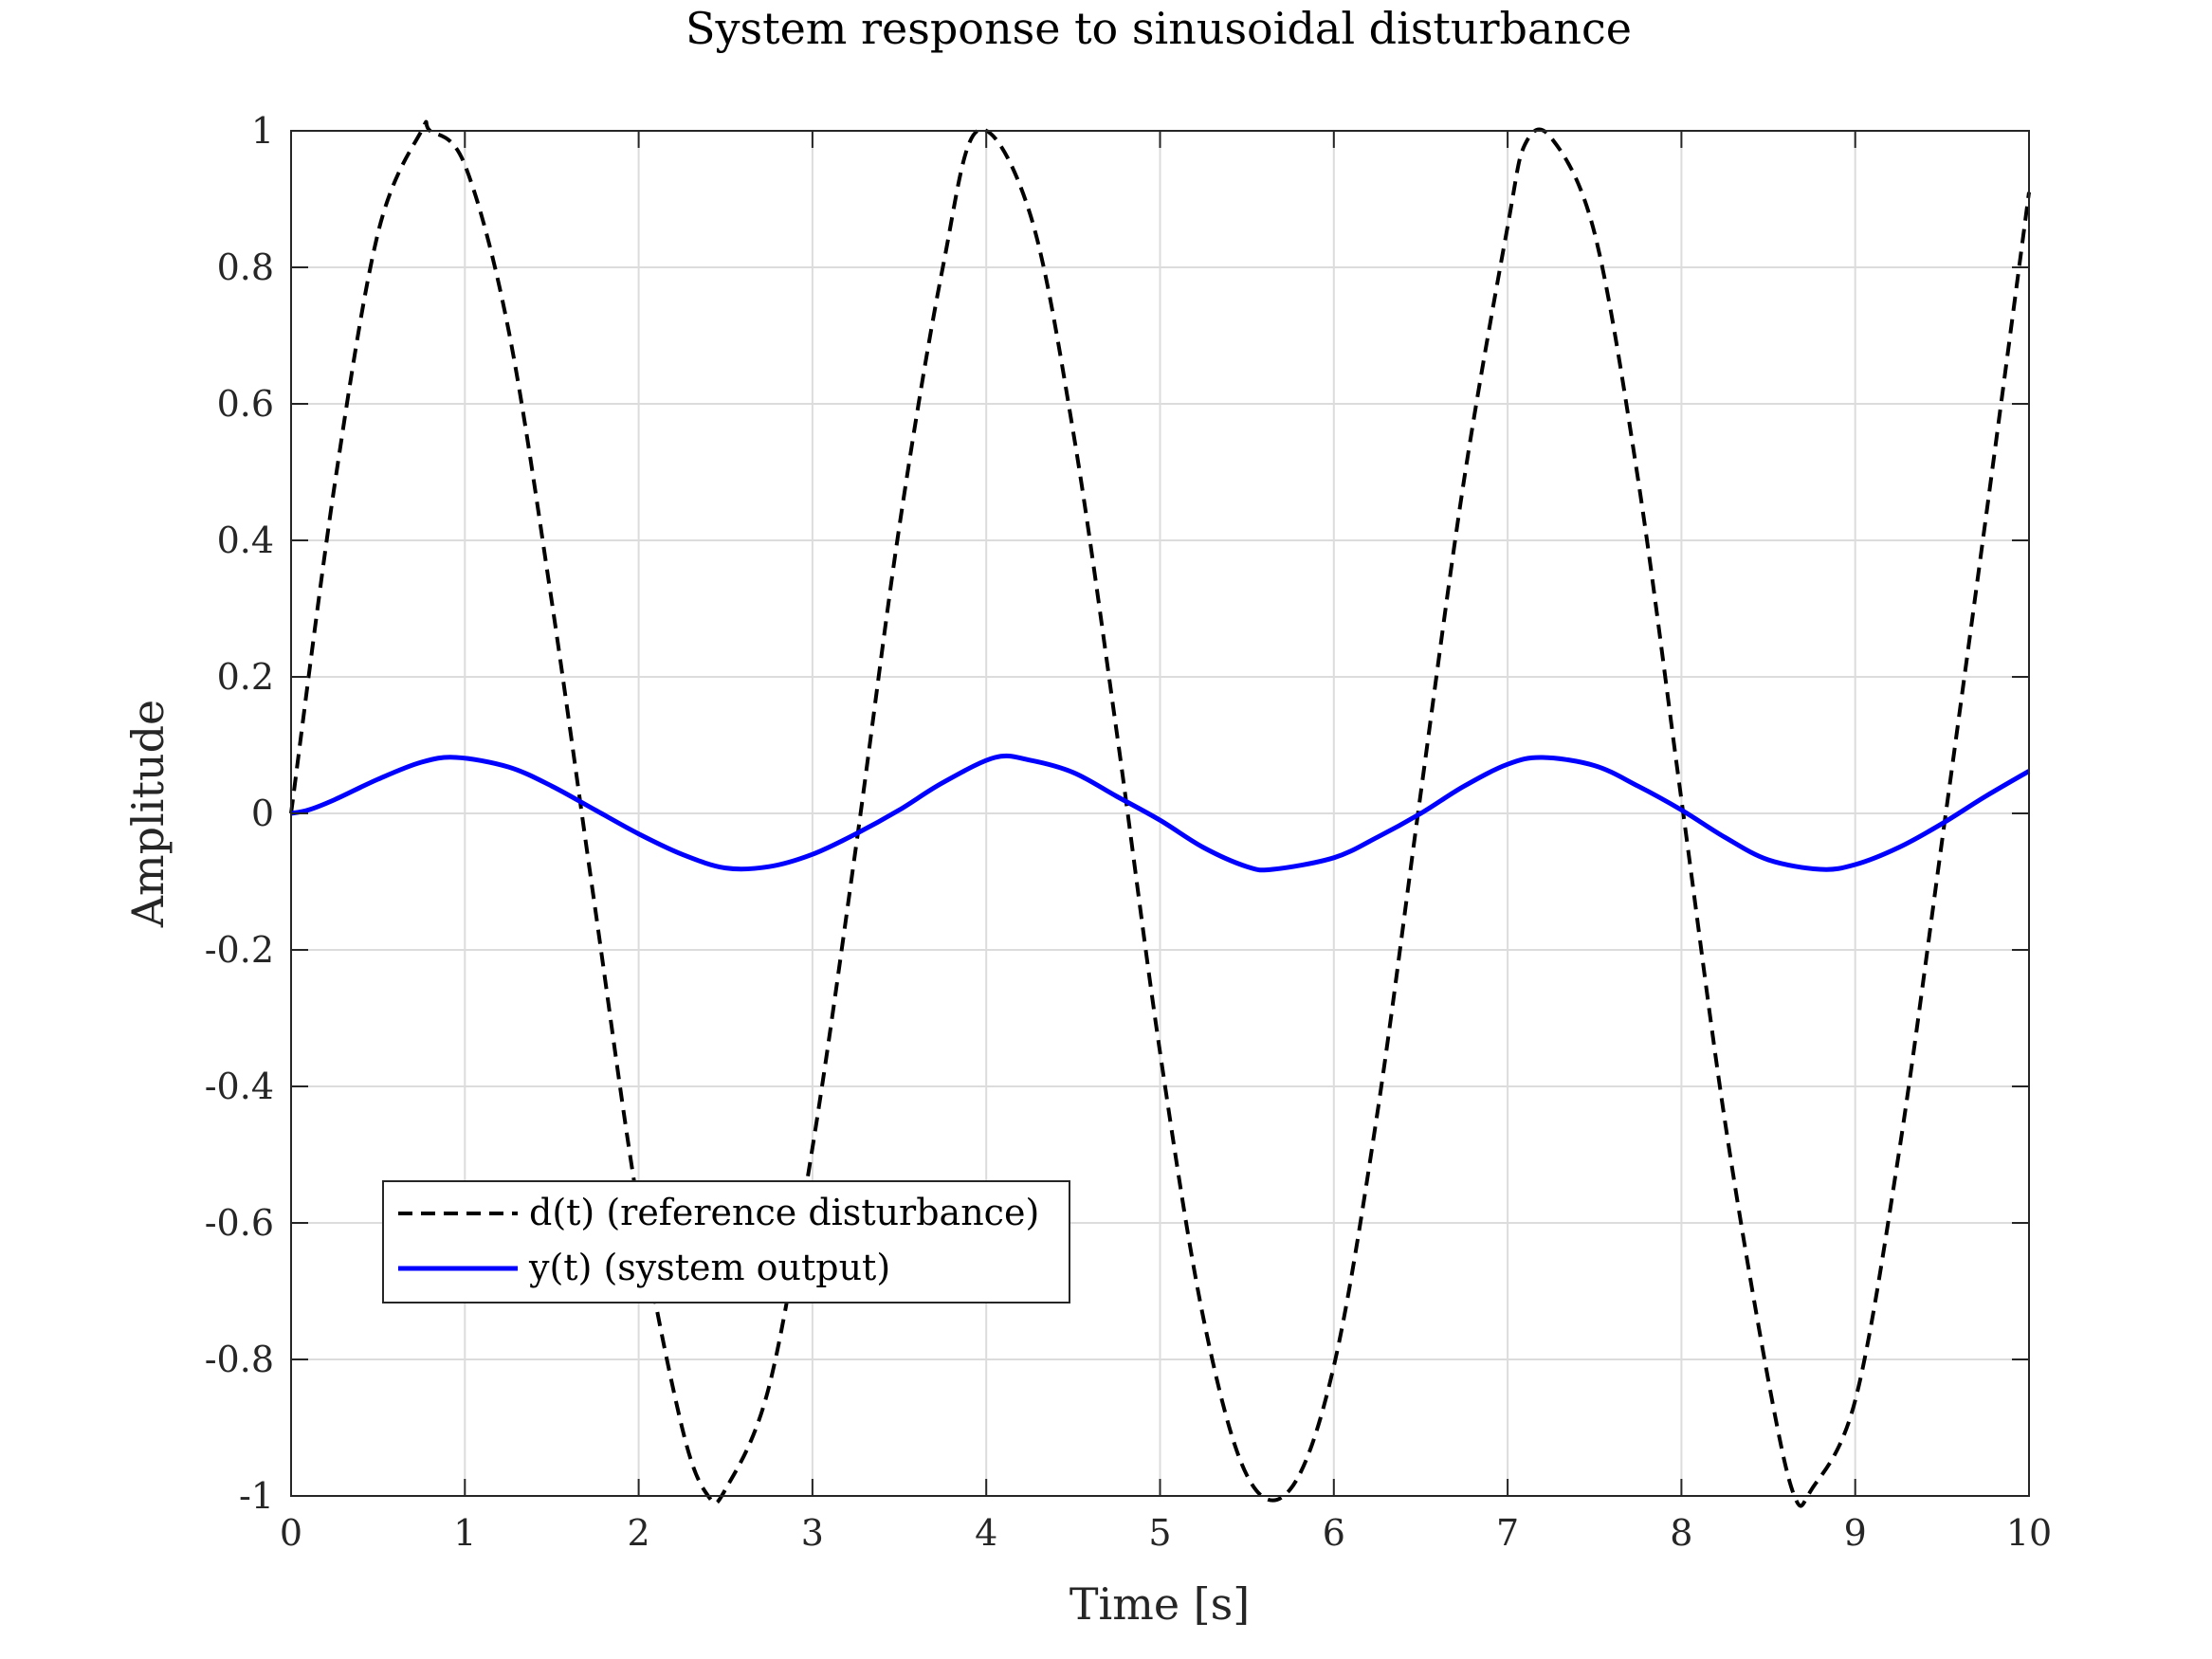 The image size is (2212, 1659). I want to click on legend-label-disturbance: d(t) (reference disturbance), so click(784, 1212).